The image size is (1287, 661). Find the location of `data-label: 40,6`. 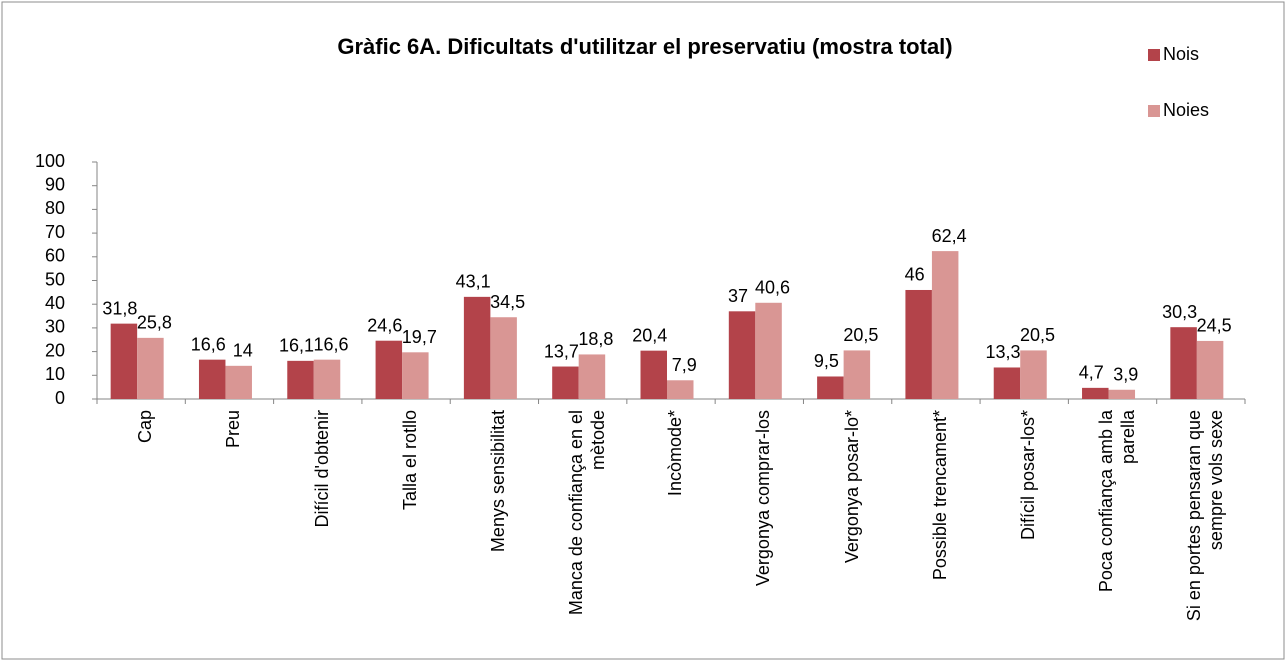

data-label: 40,6 is located at coordinates (772, 288).